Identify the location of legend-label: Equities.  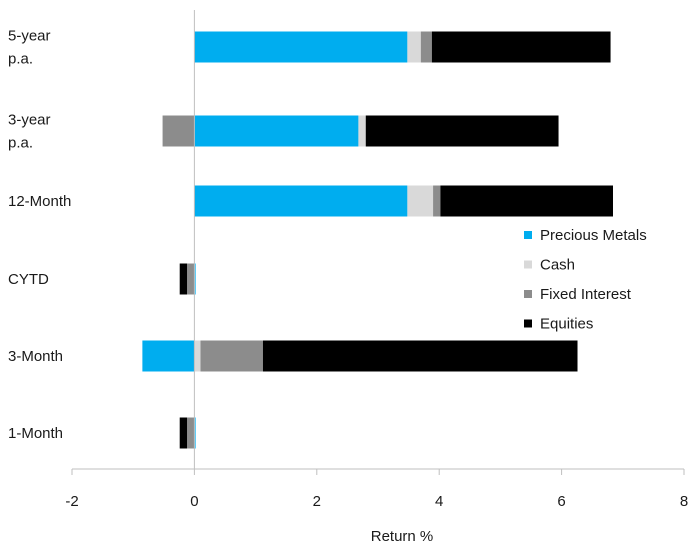
(566, 324).